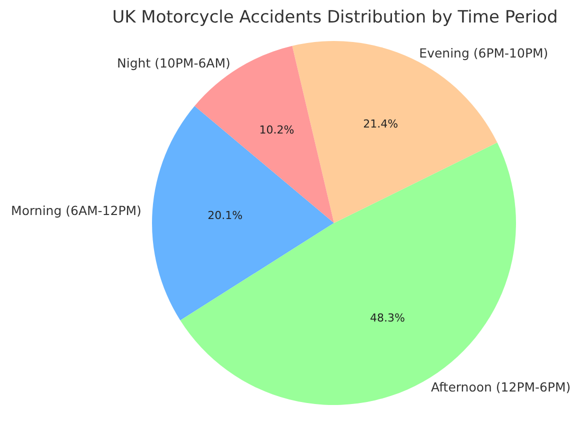  Describe the element at coordinates (387, 318) in the screenshot. I see `data-label: 48.3%` at that location.